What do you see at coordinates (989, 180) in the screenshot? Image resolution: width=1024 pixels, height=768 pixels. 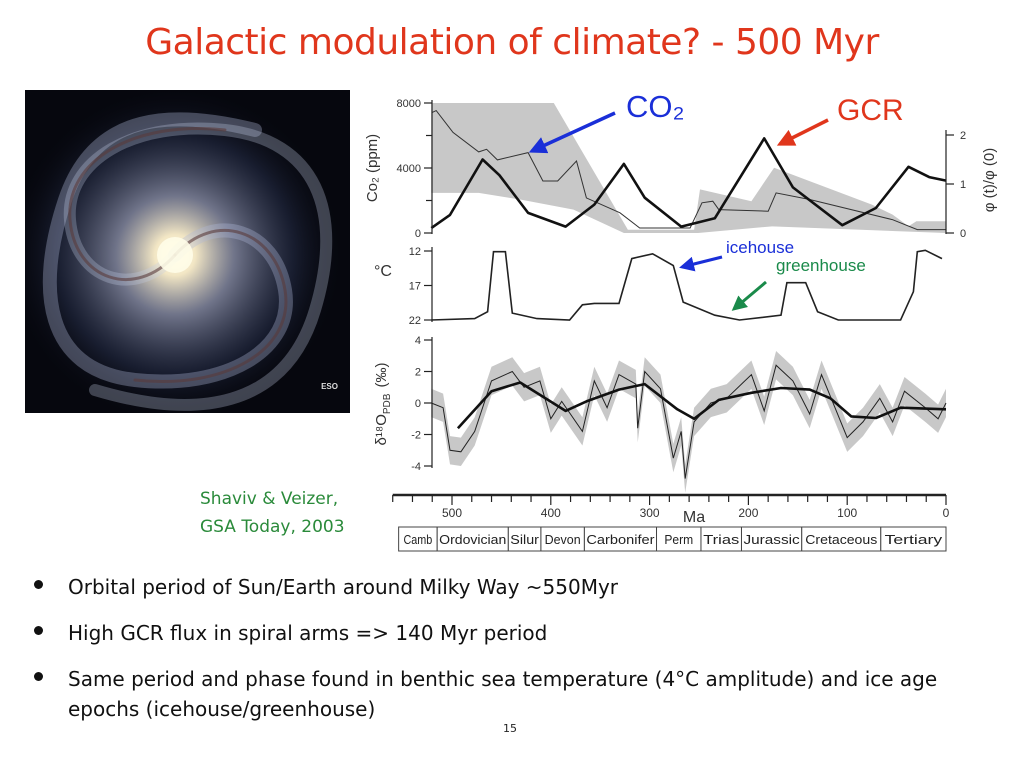 I see `gcr-axis-label: φ (t)/φ (0)` at bounding box center [989, 180].